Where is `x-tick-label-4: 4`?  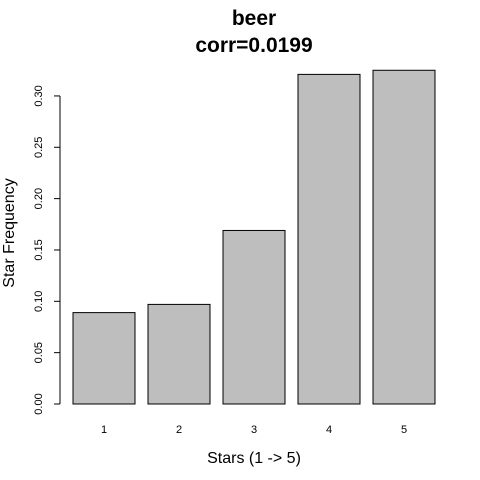
x-tick-label-4: 4 is located at coordinates (329, 430).